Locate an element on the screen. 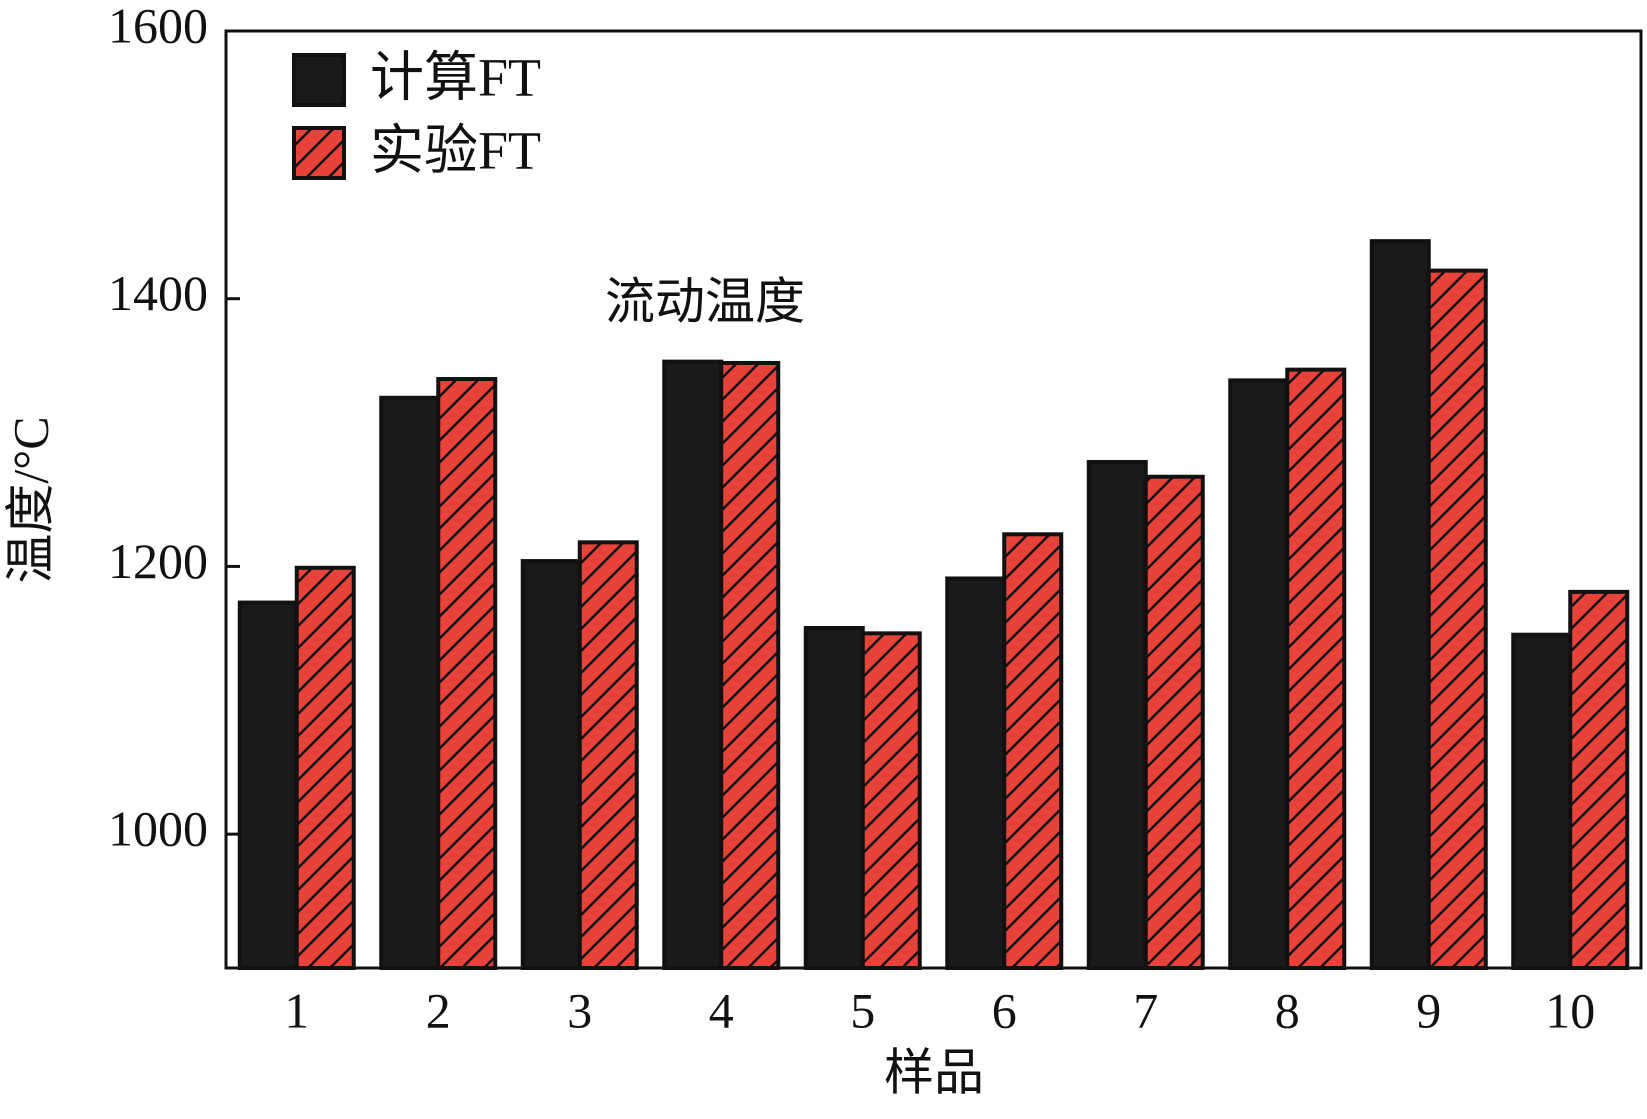  y-tick-label: 1200 is located at coordinates (158, 561).